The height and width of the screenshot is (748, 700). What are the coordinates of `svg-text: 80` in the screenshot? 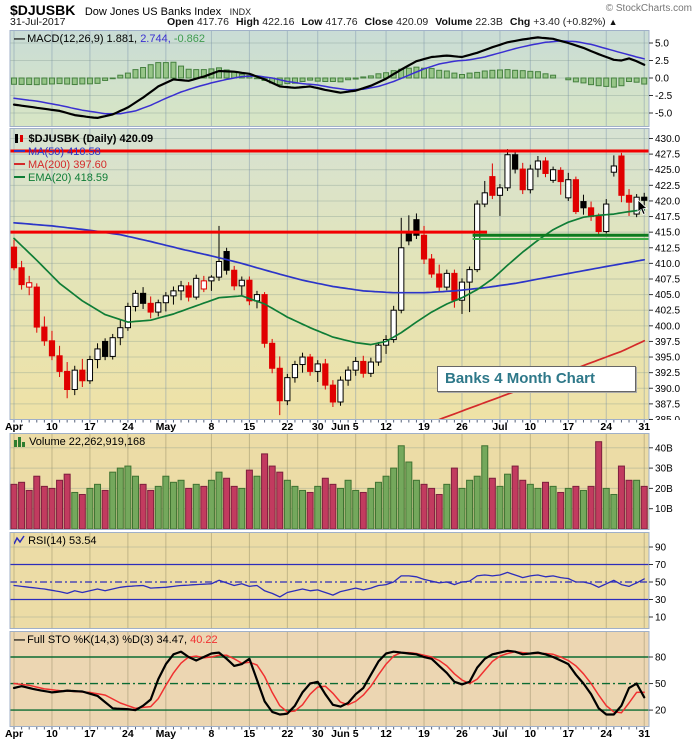 It's located at (661, 658).